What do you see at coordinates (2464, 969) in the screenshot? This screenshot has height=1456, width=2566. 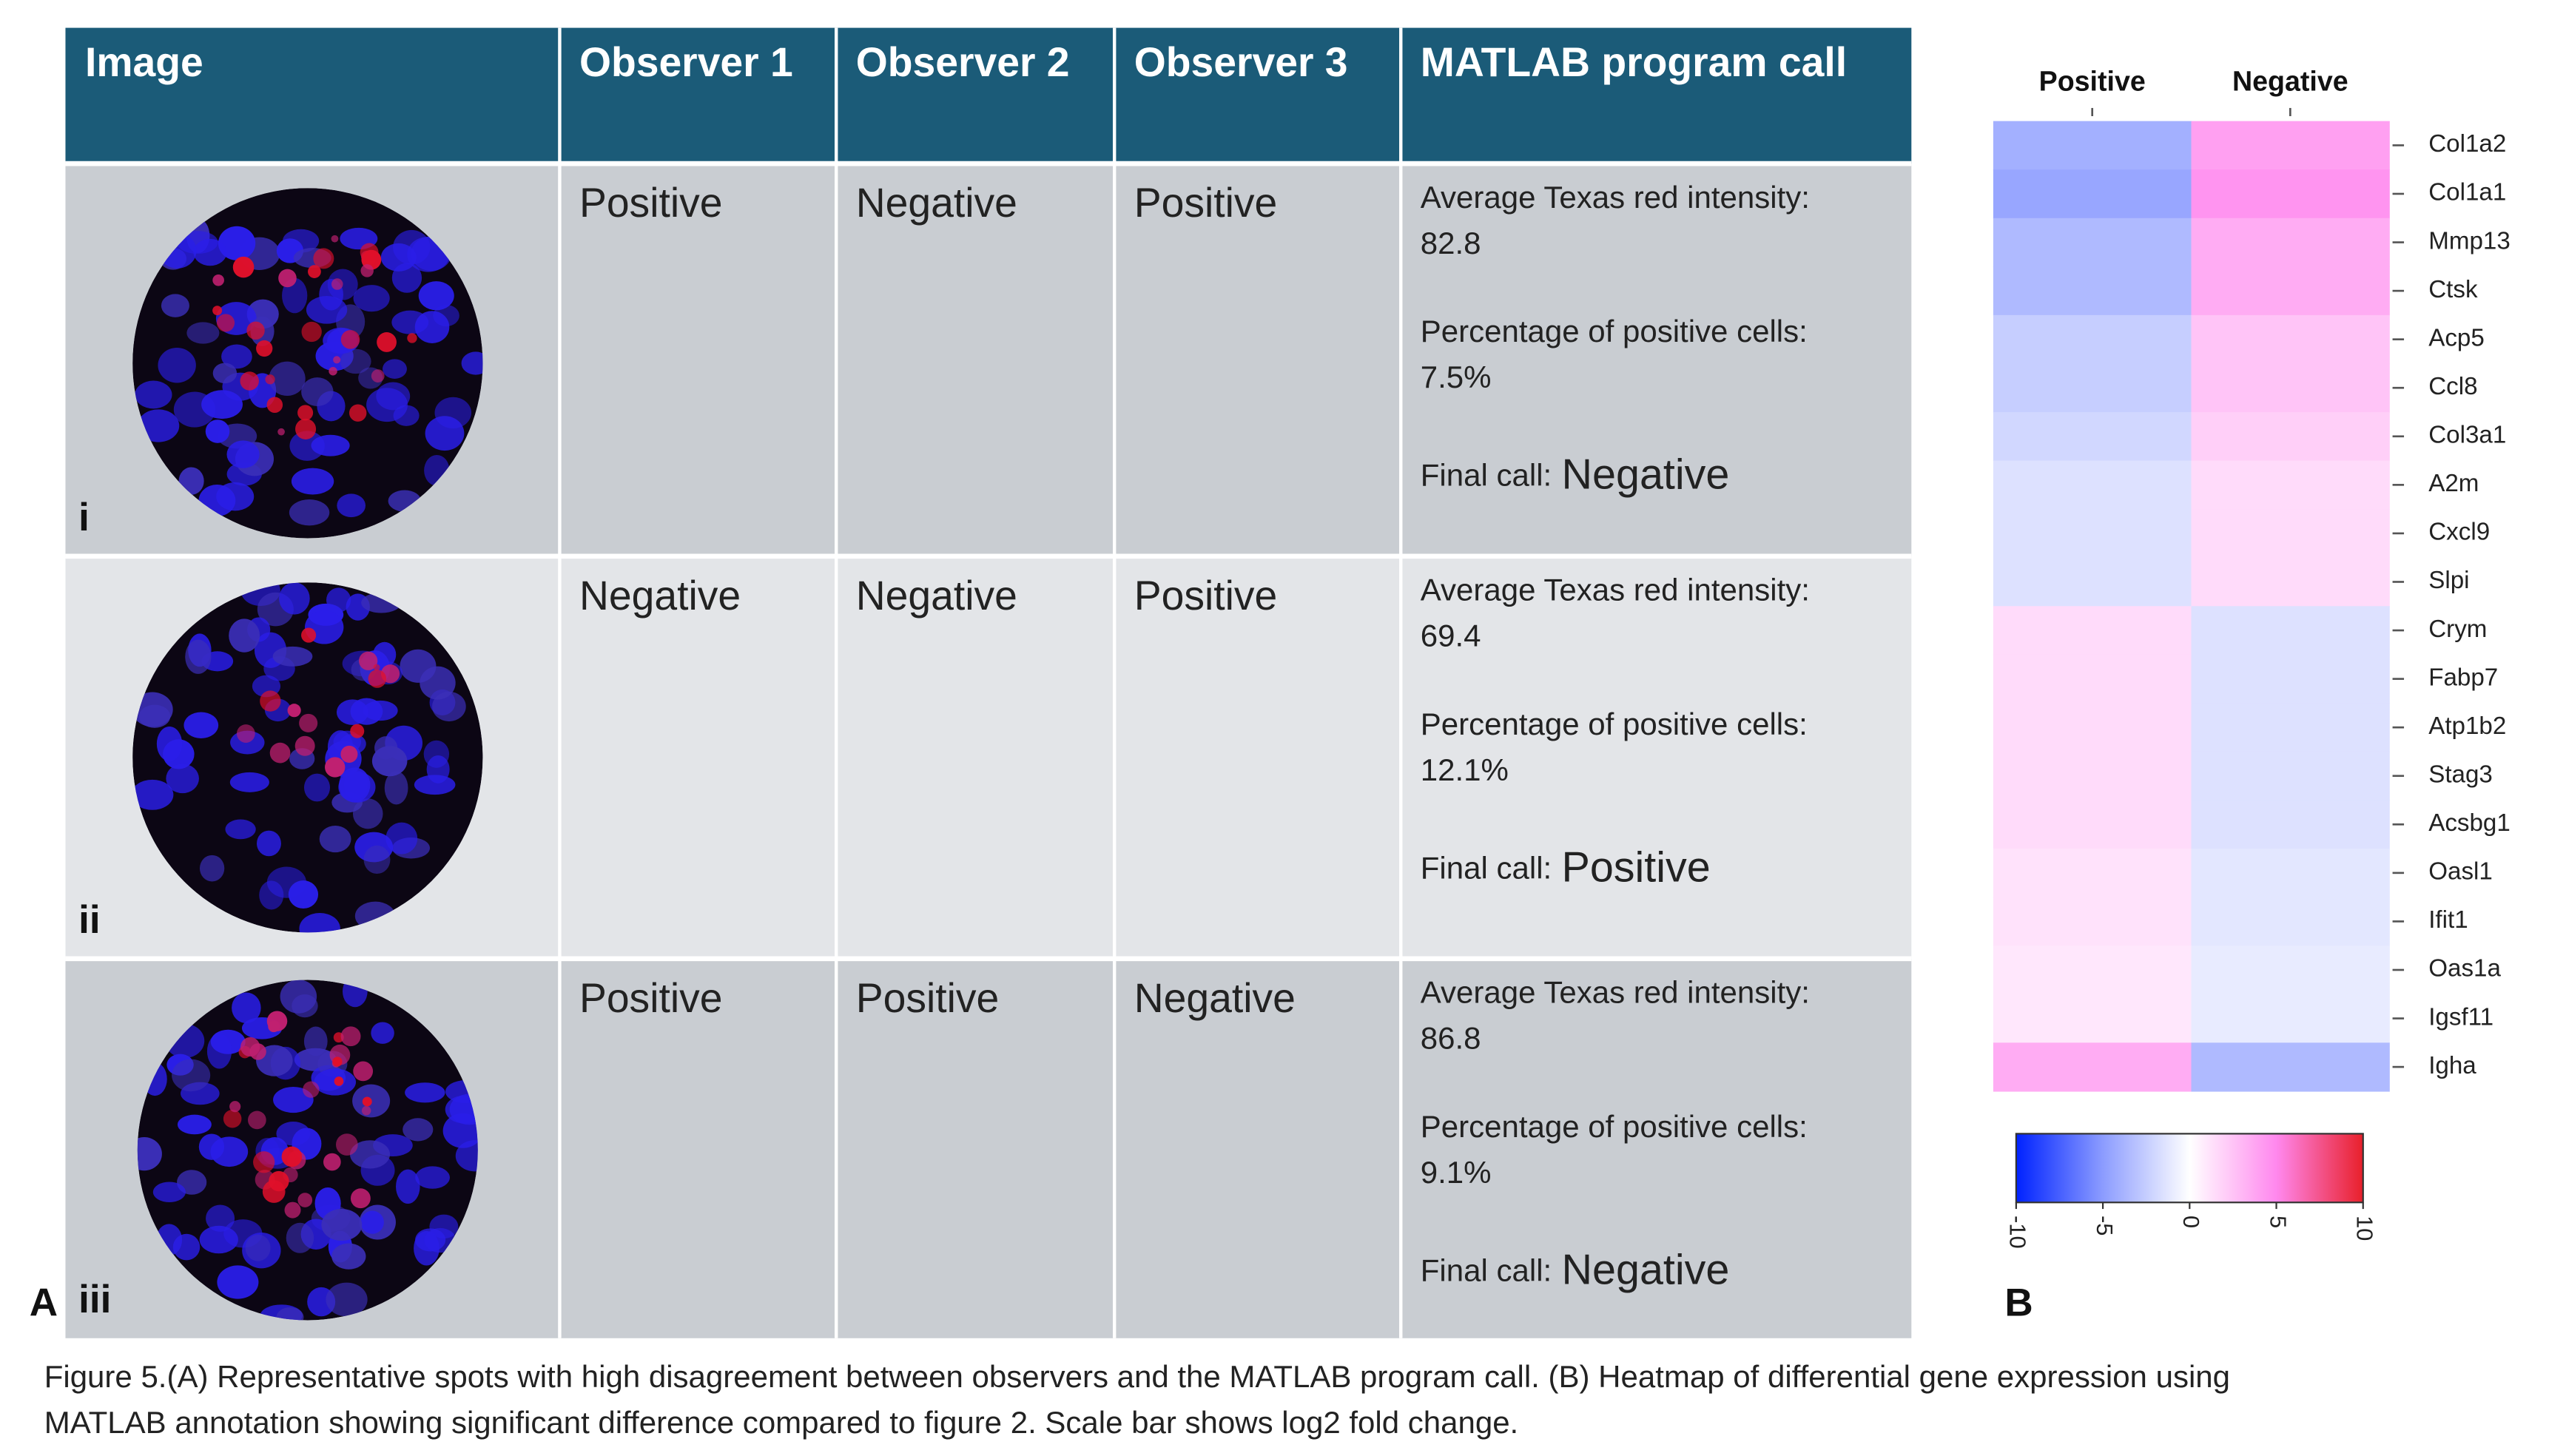 I see `gene-label: Oas1a` at bounding box center [2464, 969].